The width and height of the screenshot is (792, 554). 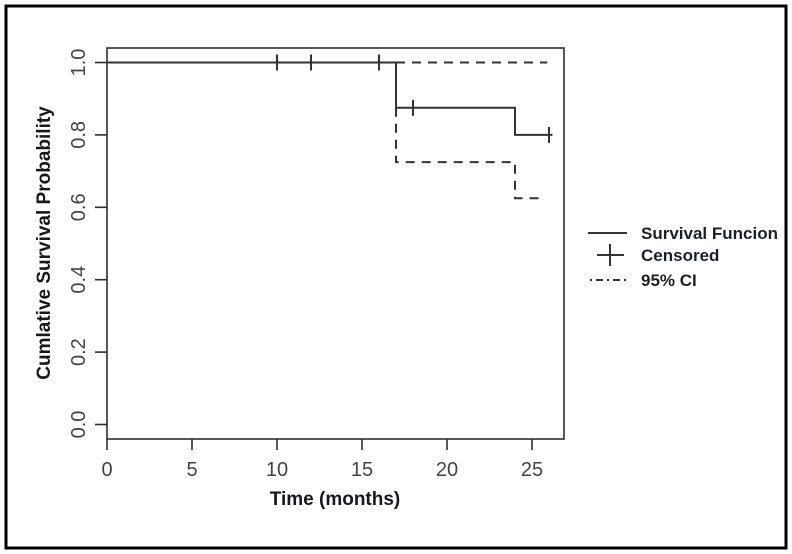 I want to click on x-tick-label: 10, so click(x=277, y=470).